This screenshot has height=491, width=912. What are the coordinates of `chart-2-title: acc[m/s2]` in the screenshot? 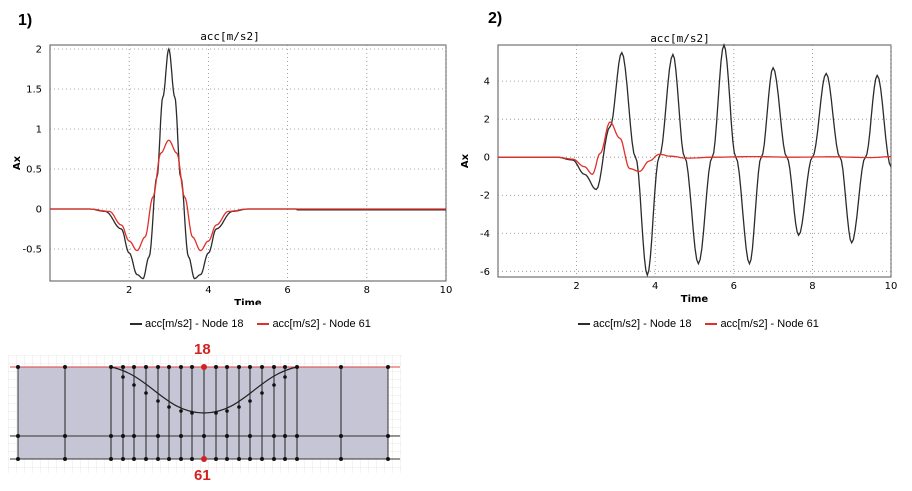 It's located at (680, 38).